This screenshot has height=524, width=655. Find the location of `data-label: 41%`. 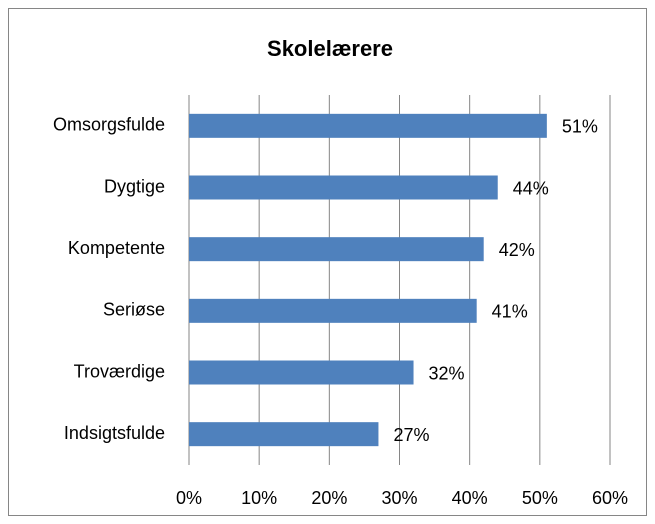

data-label: 41% is located at coordinates (510, 312).